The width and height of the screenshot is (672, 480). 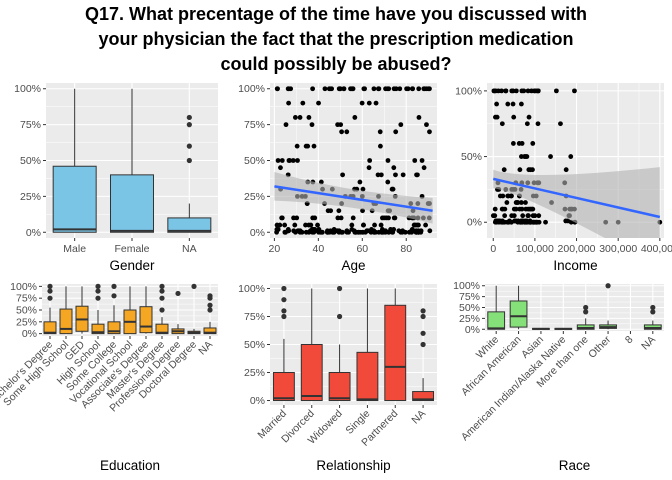 What do you see at coordinates (353, 265) in the screenshot?
I see `age-xlabel: Age` at bounding box center [353, 265].